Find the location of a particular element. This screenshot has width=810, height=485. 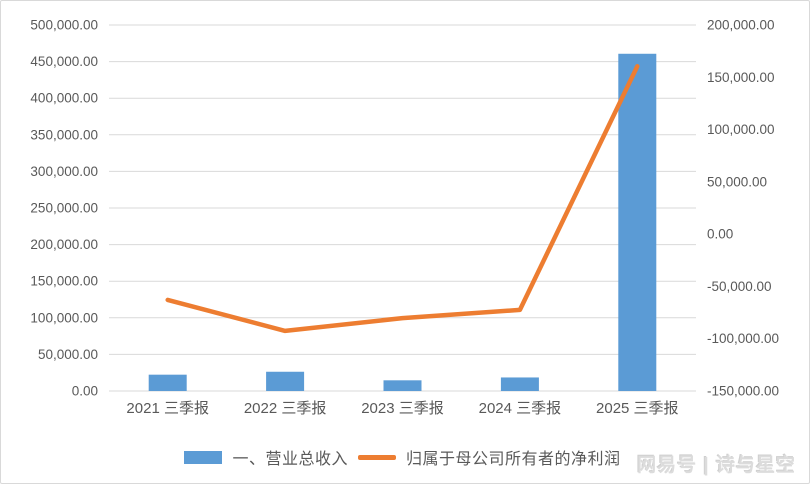

y-axis-tick-right: 100,000.00 is located at coordinates (741, 129).